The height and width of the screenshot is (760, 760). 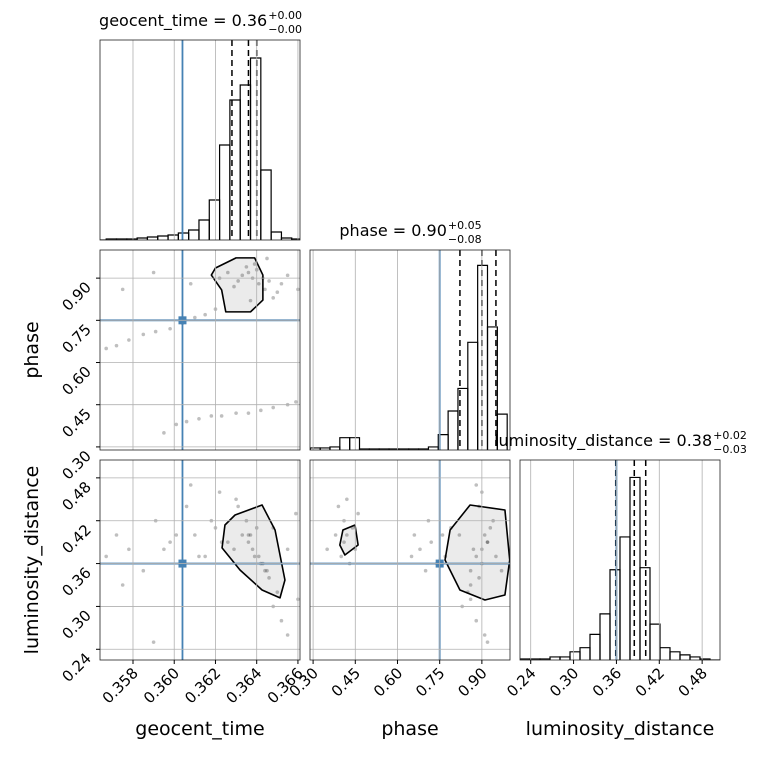 I want to click on histogram-panel, so click(x=200, y=140).